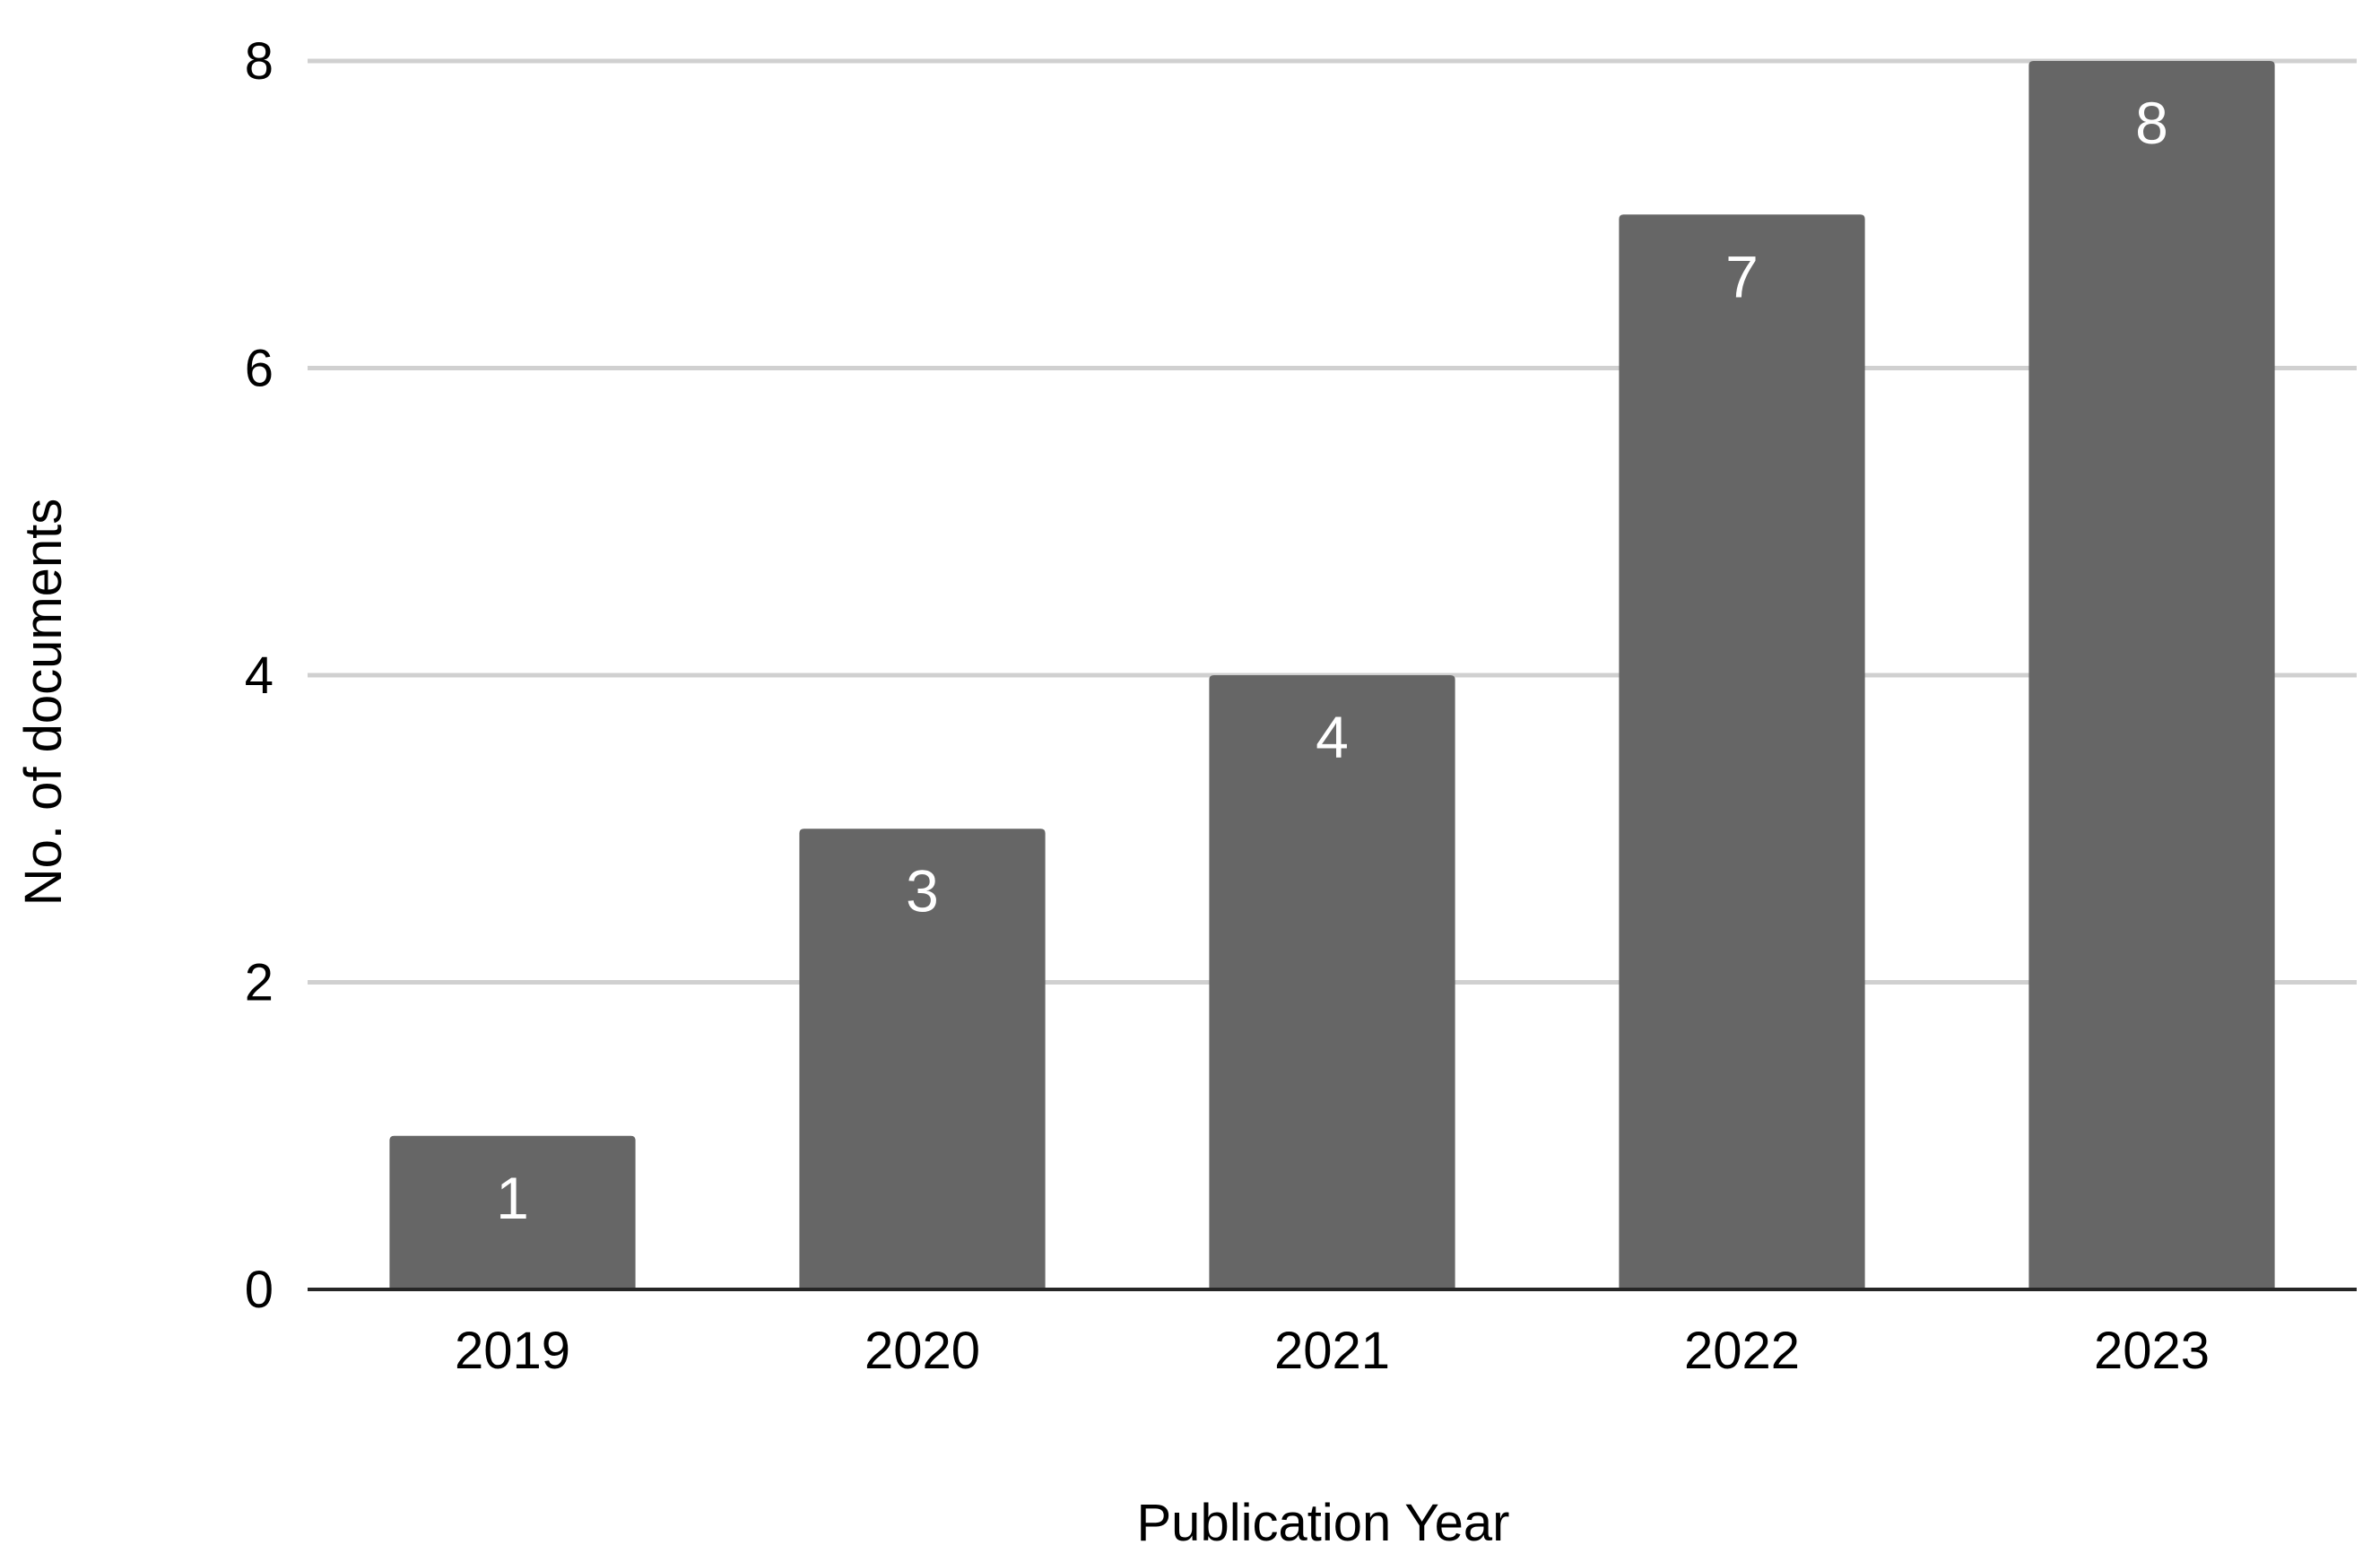  I want to click on x-tick-label: 2019, so click(512, 1351).